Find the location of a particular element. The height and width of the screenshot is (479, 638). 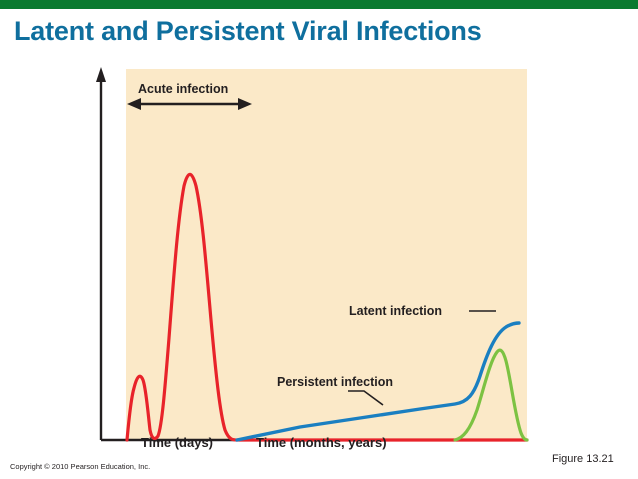

x-axis-label-days: Time (days) is located at coordinates (177, 442).